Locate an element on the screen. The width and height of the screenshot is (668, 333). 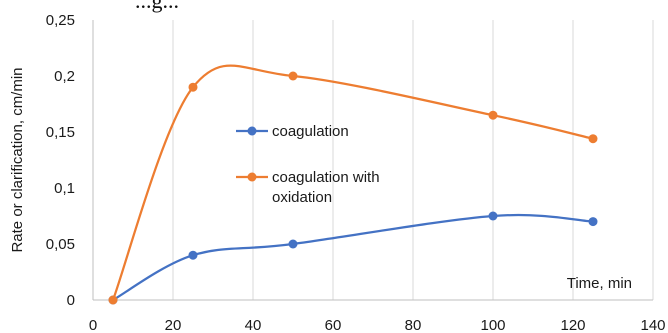
x-tick-label: 0 is located at coordinates (93, 325).